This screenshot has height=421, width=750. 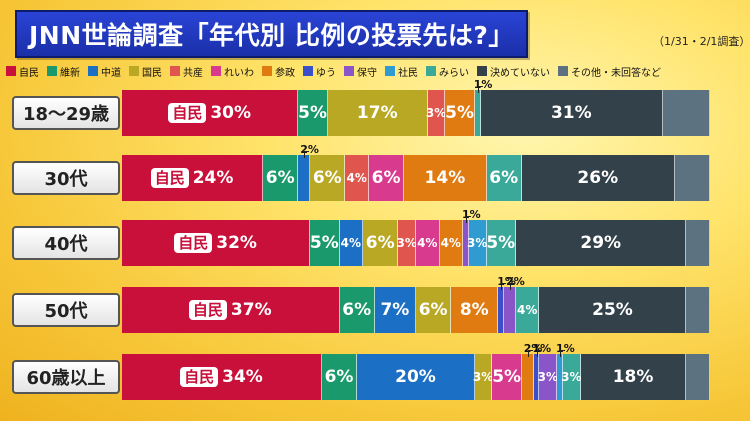 What do you see at coordinates (633, 377) in the screenshot?
I see `percent-value: 18%` at bounding box center [633, 377].